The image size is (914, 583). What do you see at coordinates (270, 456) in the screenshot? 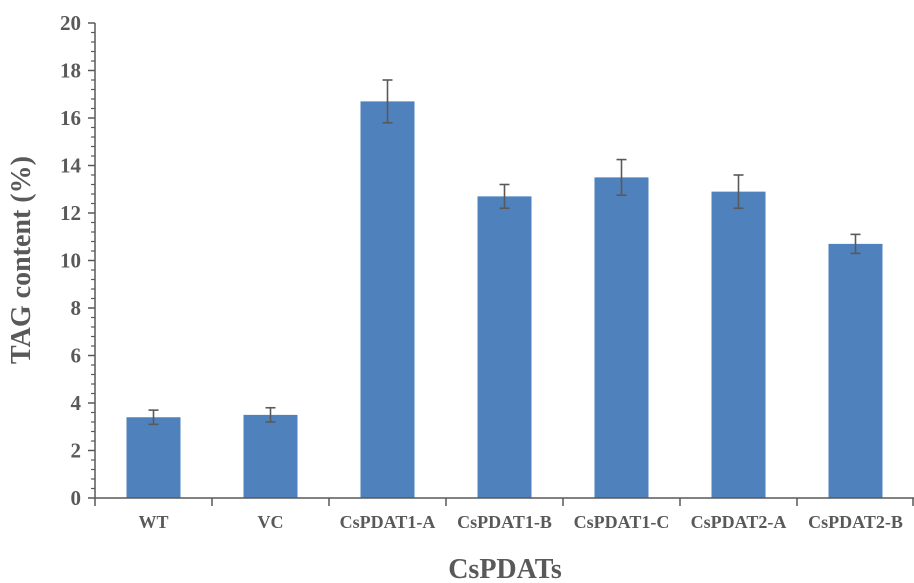
I see `bar-vc` at bounding box center [270, 456].